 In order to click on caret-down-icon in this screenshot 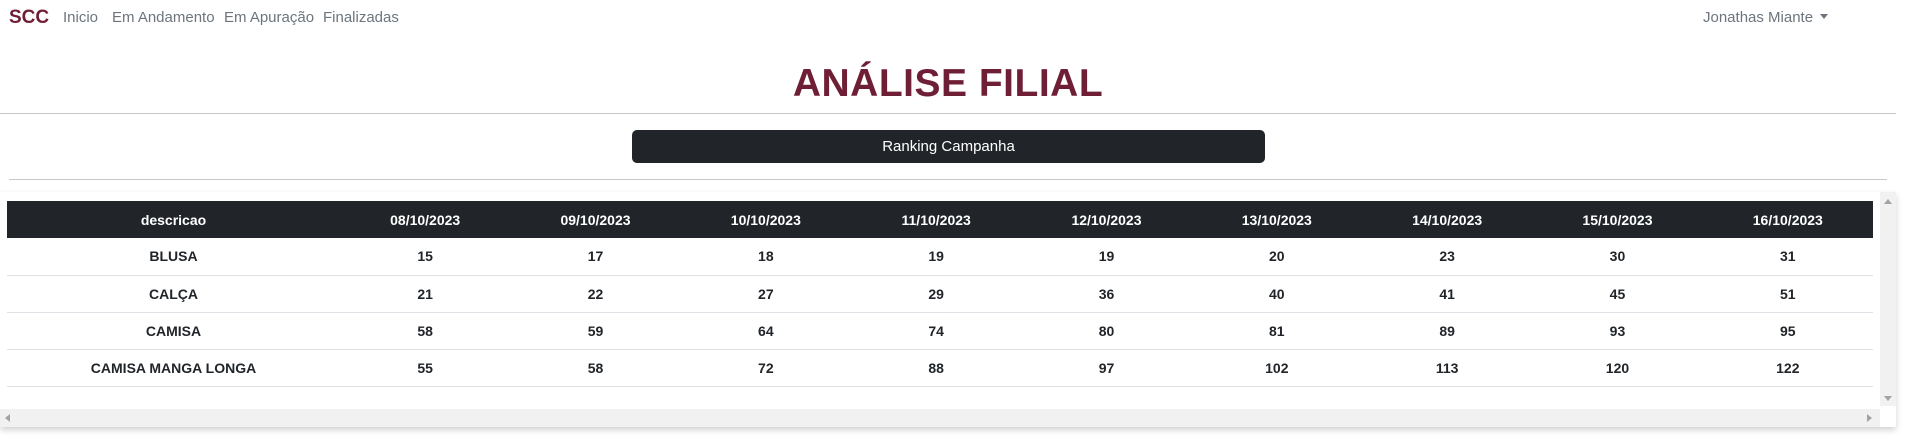, I will do `click(1824, 16)`.